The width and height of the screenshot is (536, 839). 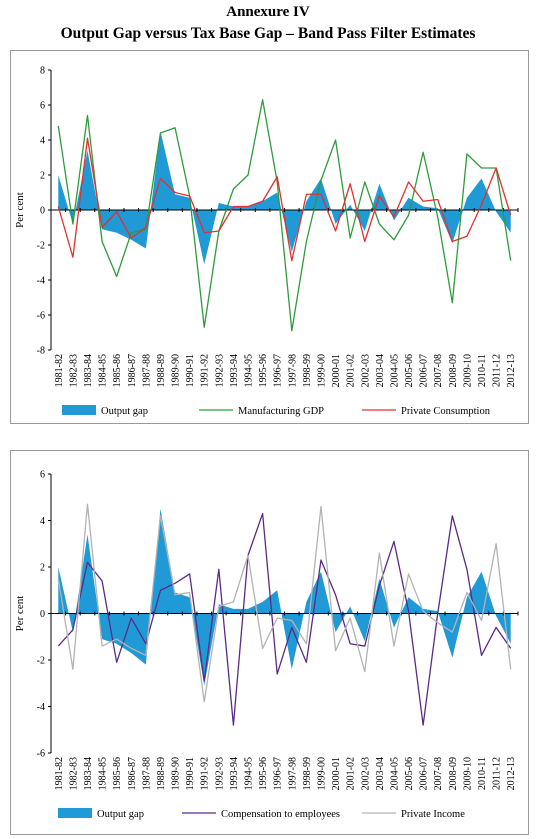 What do you see at coordinates (307, 370) in the screenshot?
I see `chart1-xtick-label: 1998-99` at bounding box center [307, 370].